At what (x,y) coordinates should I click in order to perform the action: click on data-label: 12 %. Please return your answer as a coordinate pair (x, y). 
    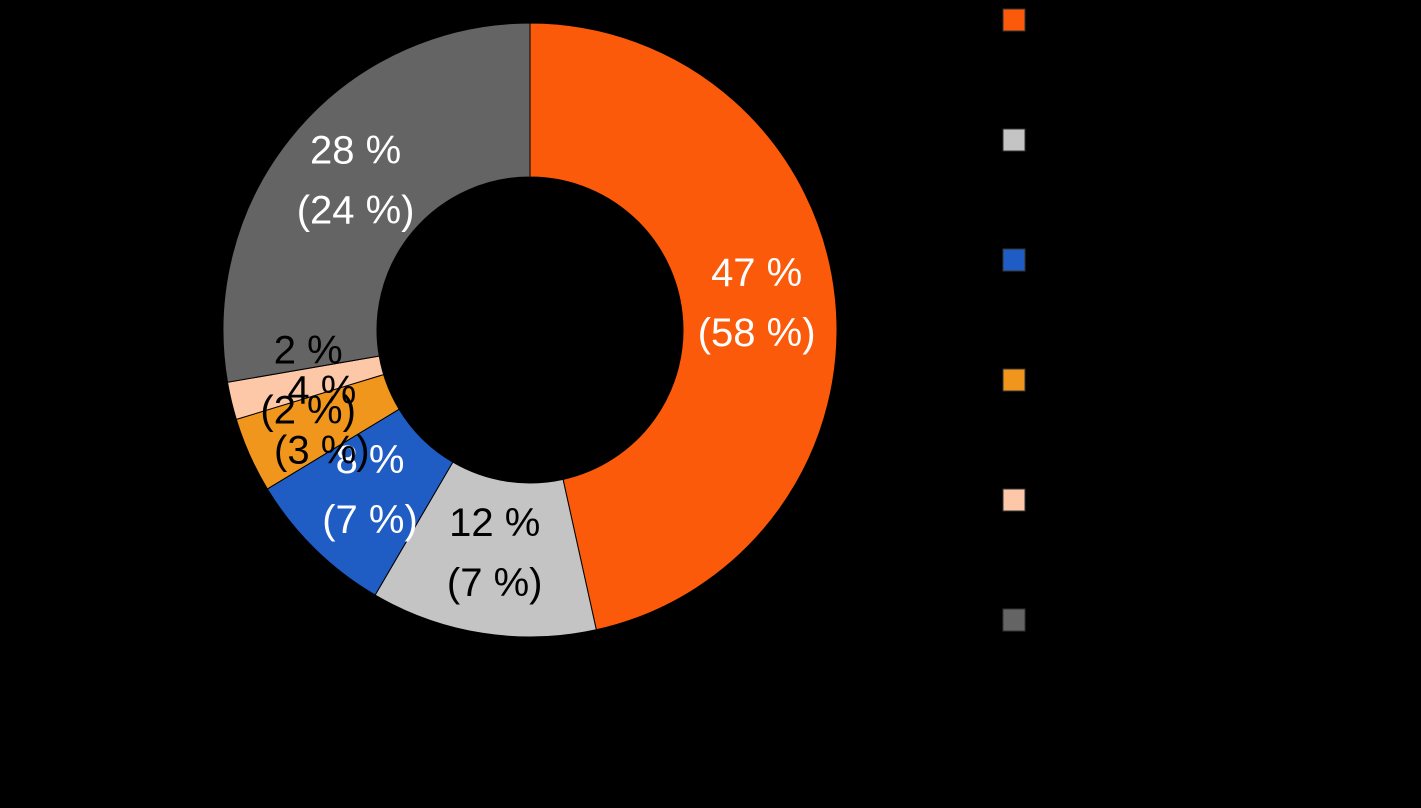
    Looking at the image, I should click on (494, 523).